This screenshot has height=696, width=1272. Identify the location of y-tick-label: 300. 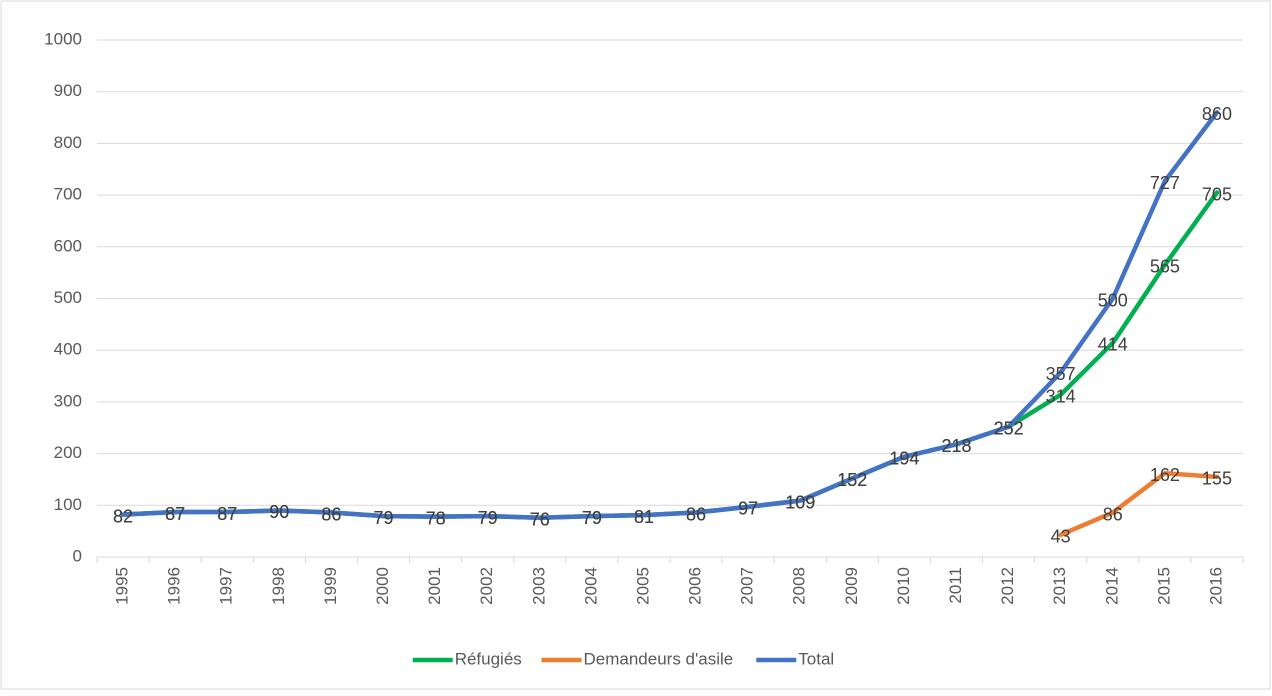
(68, 400).